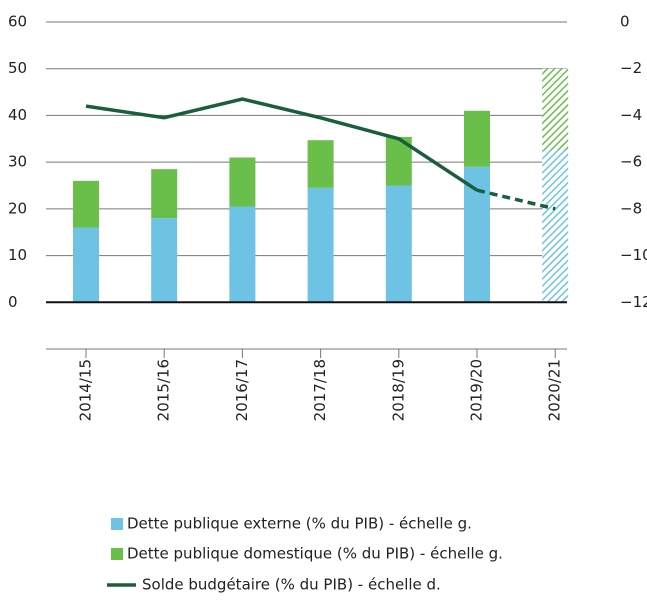  Describe the element at coordinates (291, 585) in the screenshot. I see `legend-label: Solde budgétaire (% du PIB) - échelle d.` at that location.